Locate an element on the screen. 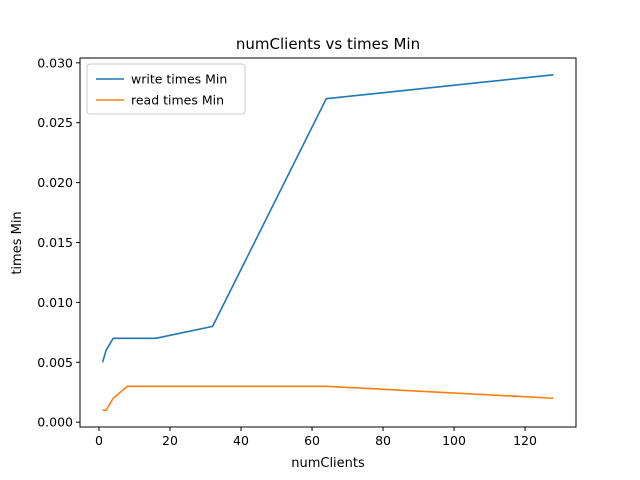 The image size is (640, 480). y-axis-label: times Min is located at coordinates (17, 242).